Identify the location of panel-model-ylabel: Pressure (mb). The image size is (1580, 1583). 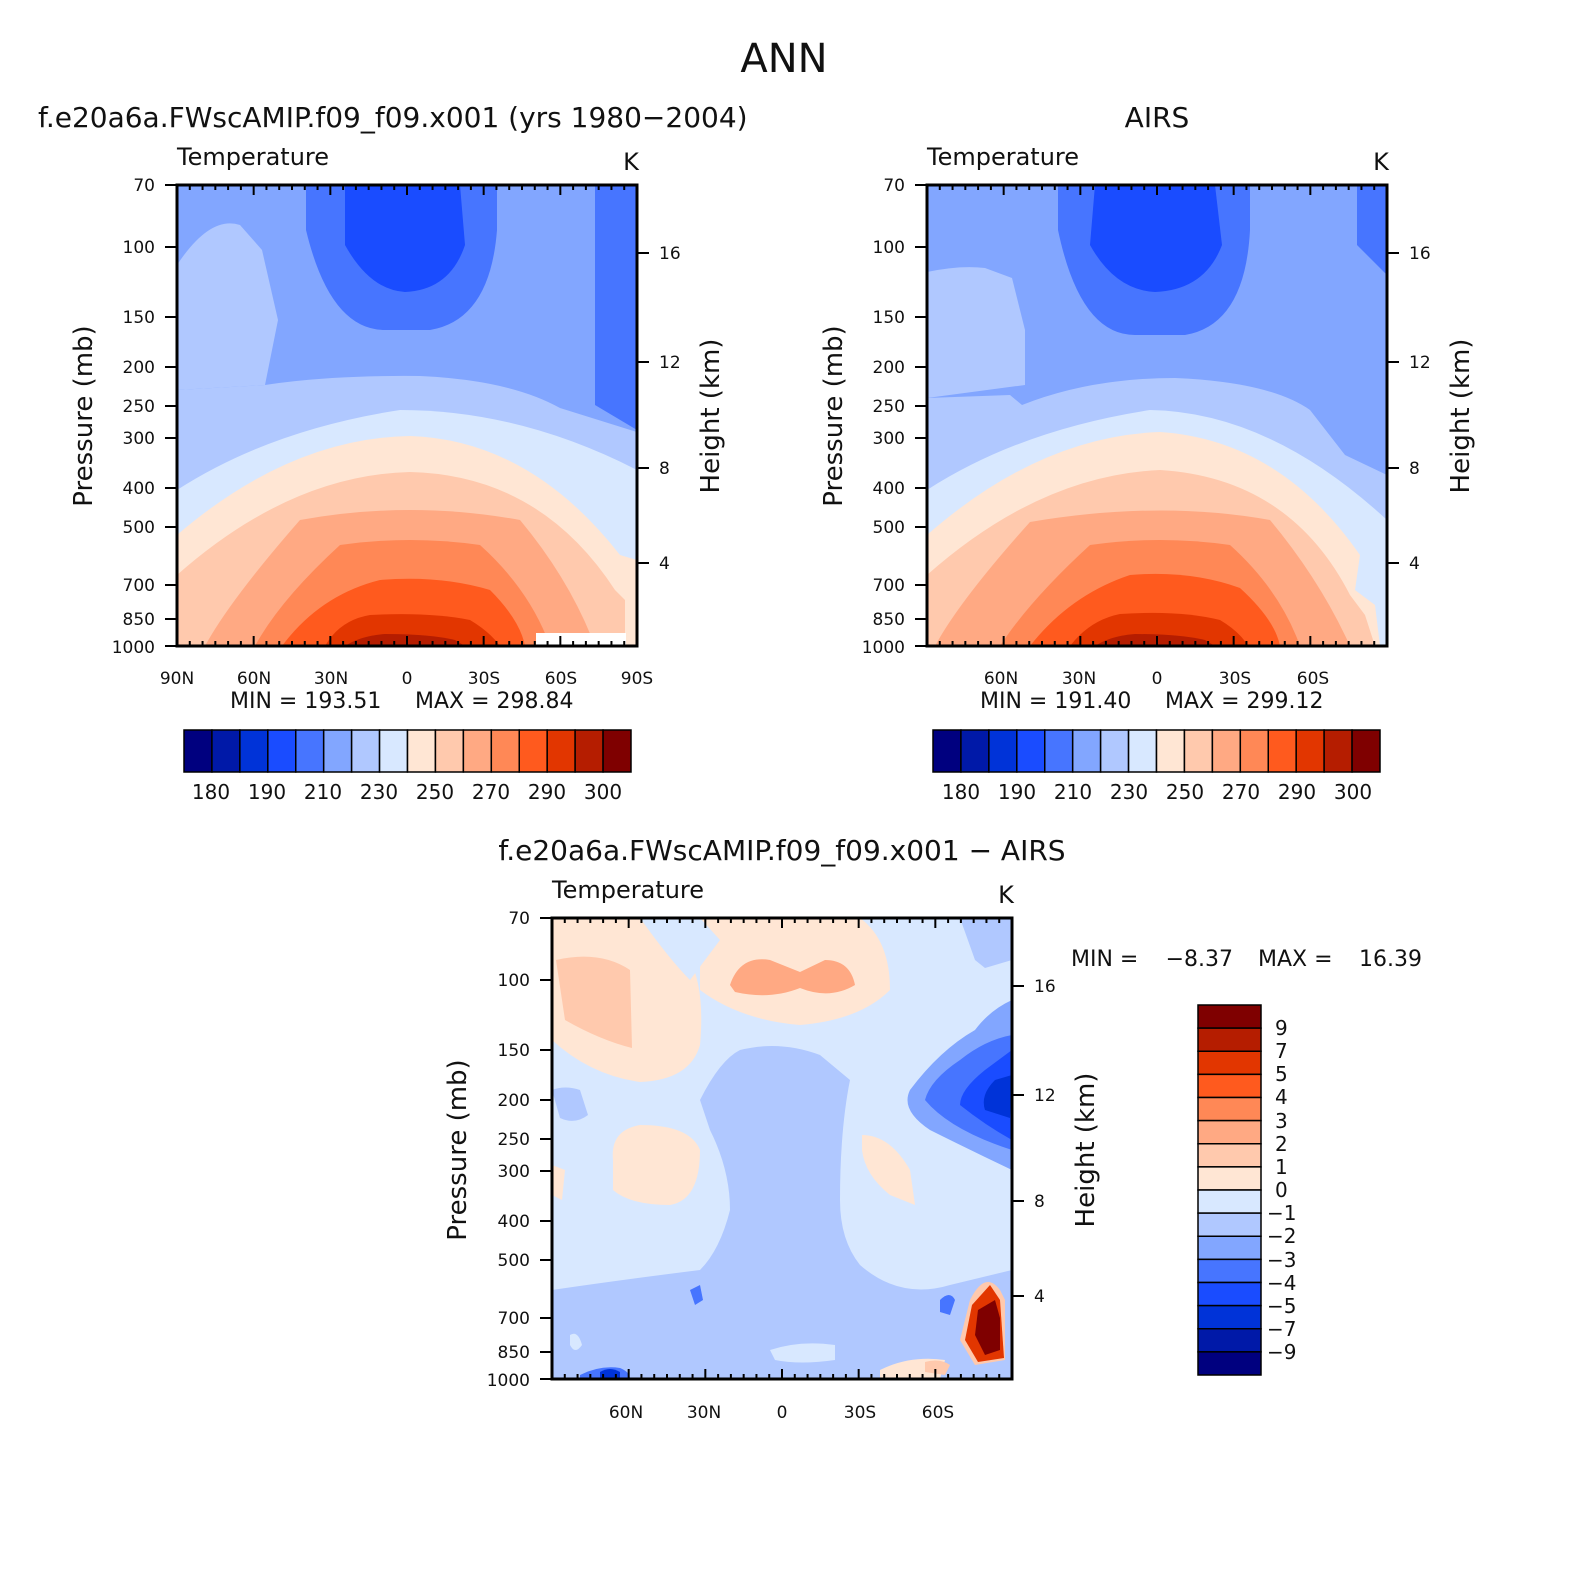
(84, 415).